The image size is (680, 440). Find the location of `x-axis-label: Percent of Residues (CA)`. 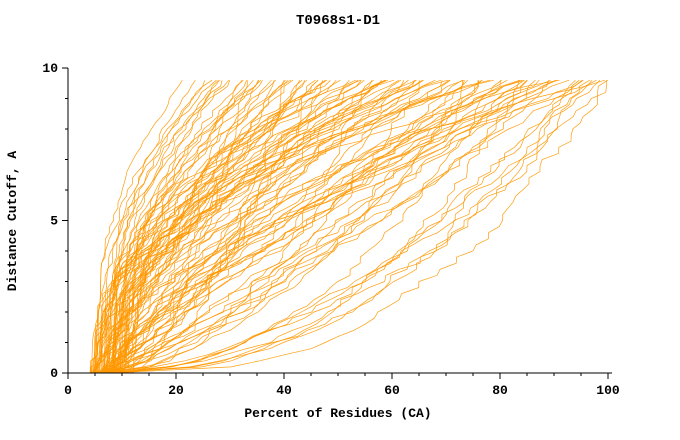

x-axis-label: Percent of Residues (CA) is located at coordinates (337, 413).